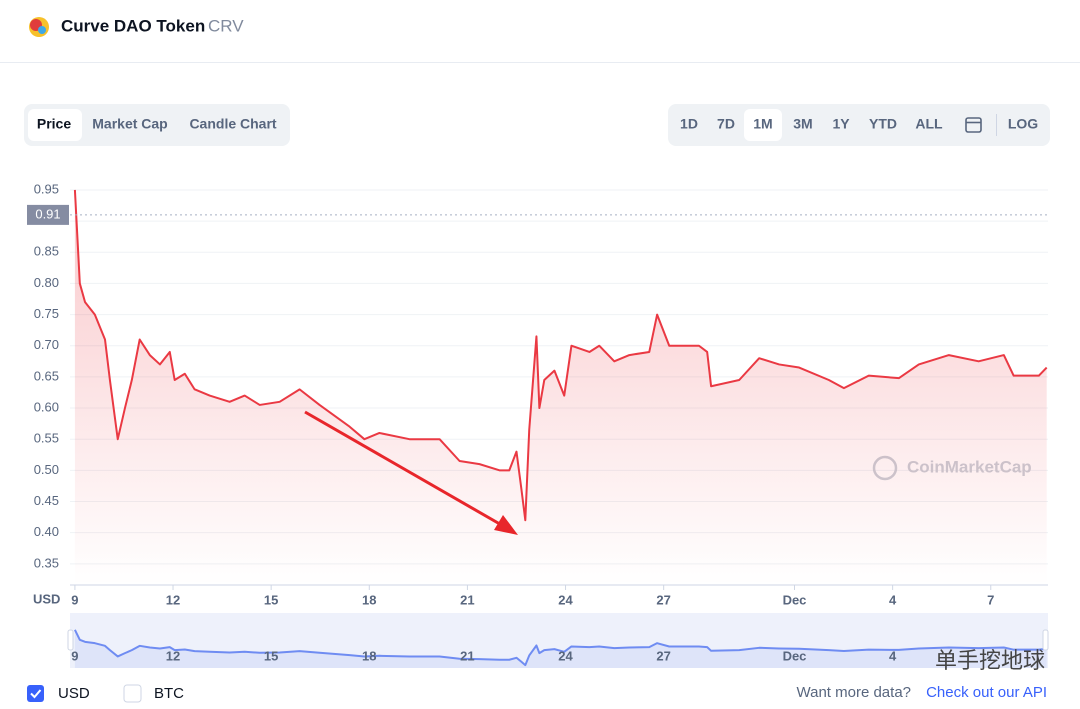  I want to click on range-button: 7D, so click(726, 124).